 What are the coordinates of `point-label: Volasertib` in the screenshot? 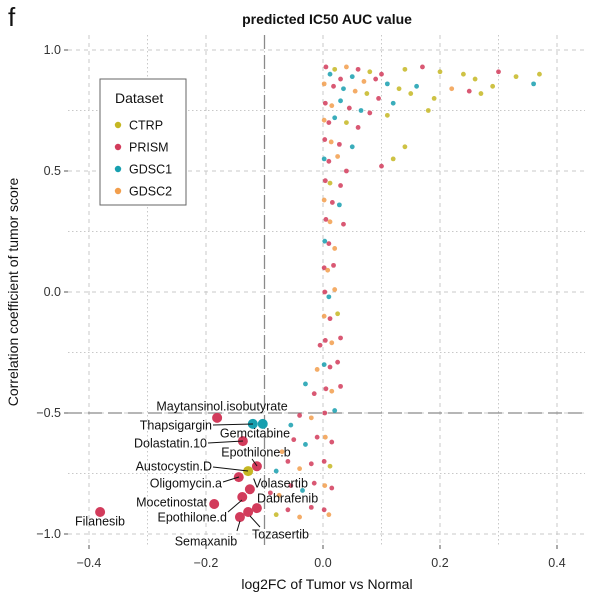 It's located at (280, 484).